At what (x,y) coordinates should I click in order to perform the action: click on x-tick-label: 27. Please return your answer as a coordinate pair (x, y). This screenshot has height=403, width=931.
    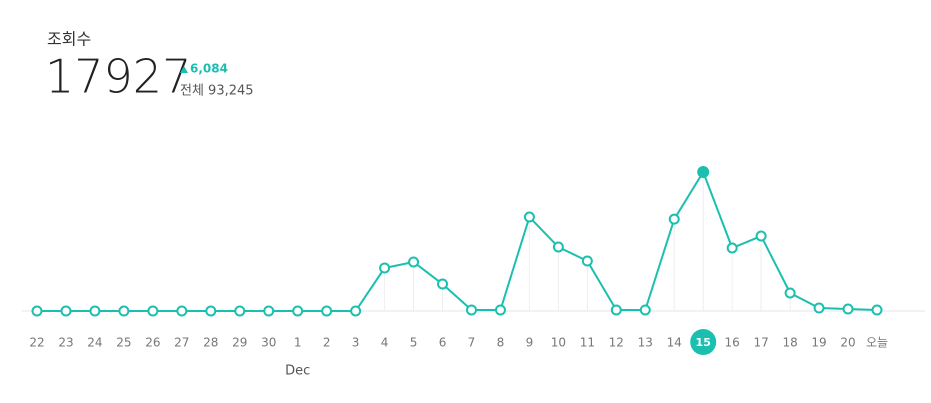
    Looking at the image, I should click on (181, 343).